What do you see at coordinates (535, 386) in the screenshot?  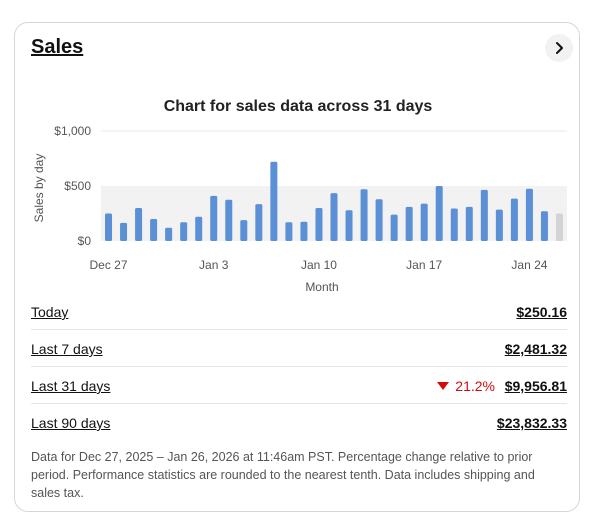 I see `stat-value-31-days: $9,956.81` at bounding box center [535, 386].